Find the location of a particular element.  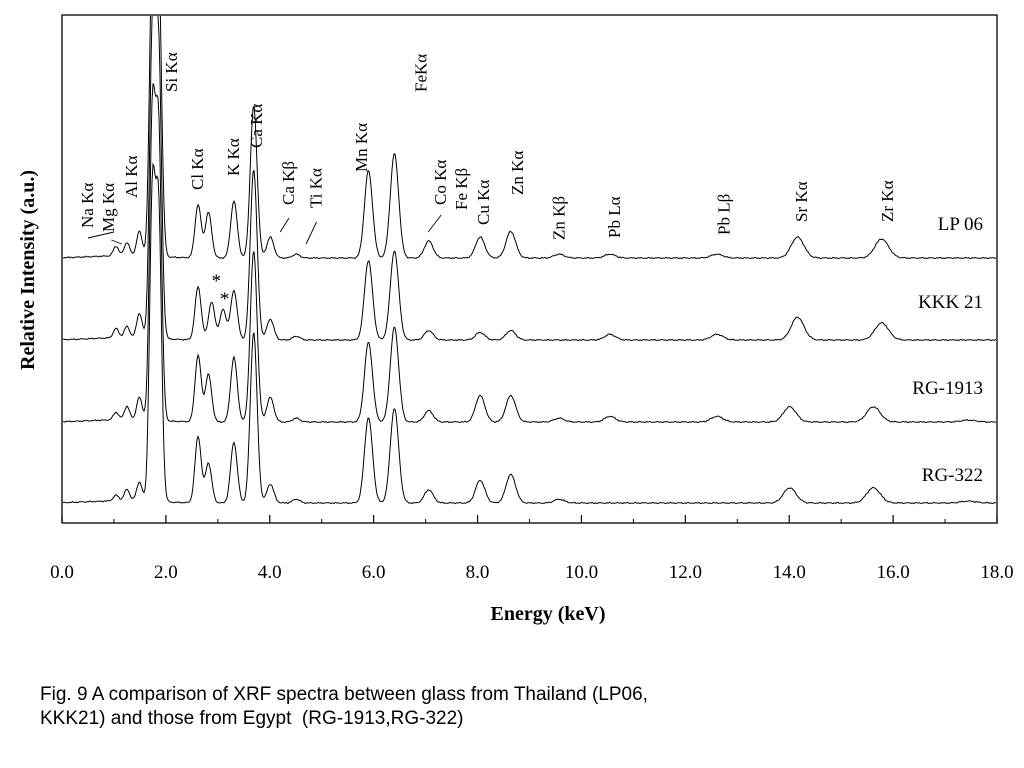

peak-label: Al Kα is located at coordinates (131, 176).